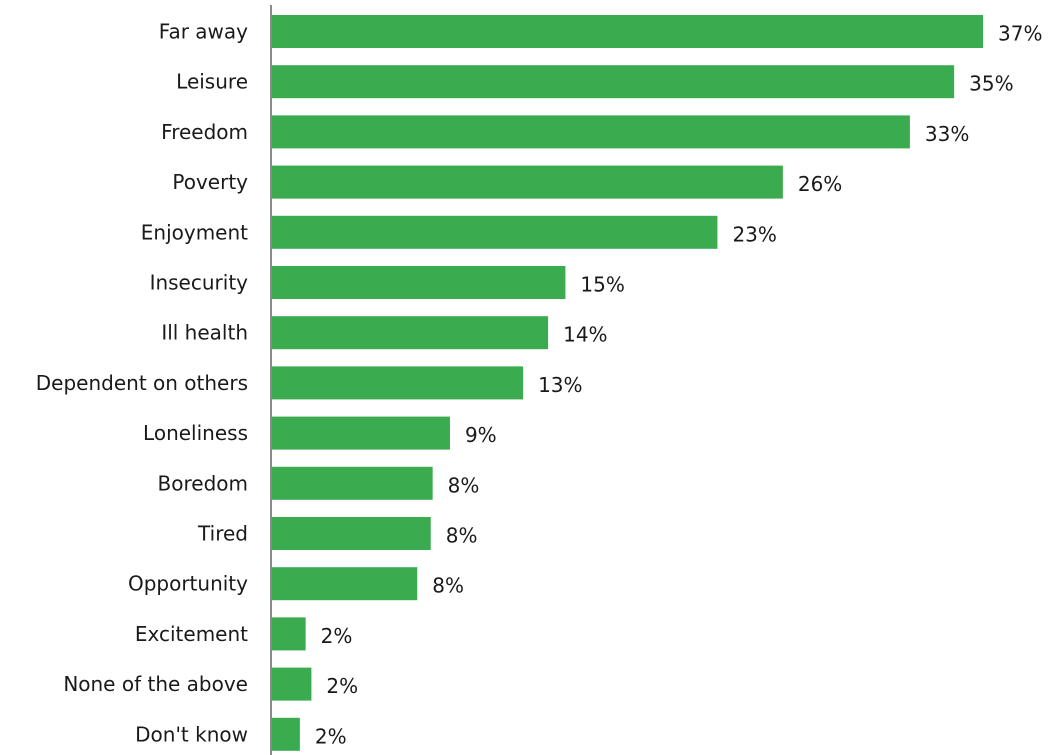 The image size is (1052, 755). I want to click on category-label: Dependent on others, so click(142, 383).